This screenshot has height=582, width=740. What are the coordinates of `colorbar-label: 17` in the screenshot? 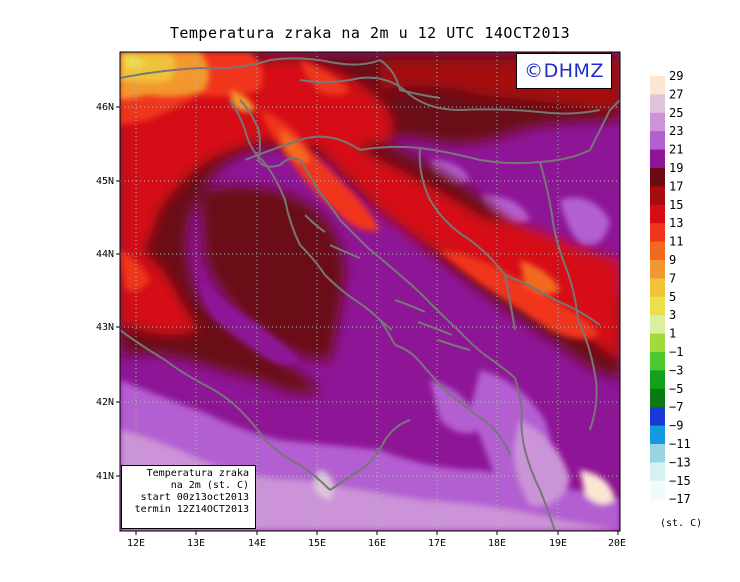 It's located at (676, 186).